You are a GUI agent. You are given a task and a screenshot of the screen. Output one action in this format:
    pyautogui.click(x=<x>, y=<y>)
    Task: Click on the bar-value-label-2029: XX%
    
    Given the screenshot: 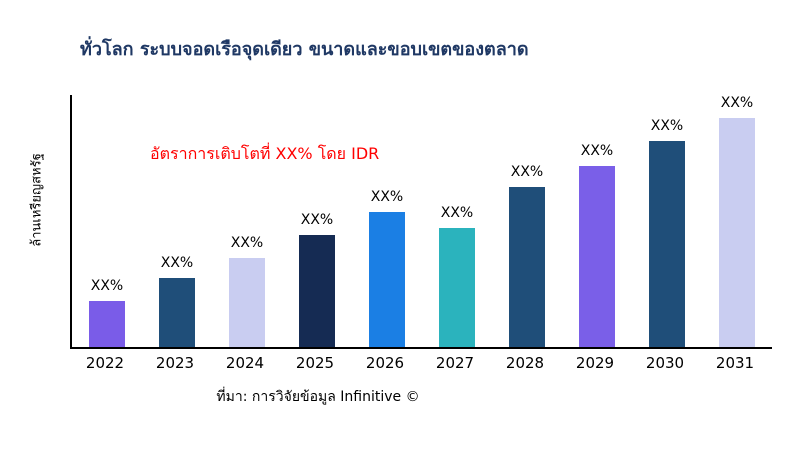 What is the action you would take?
    pyautogui.click(x=597, y=151)
    